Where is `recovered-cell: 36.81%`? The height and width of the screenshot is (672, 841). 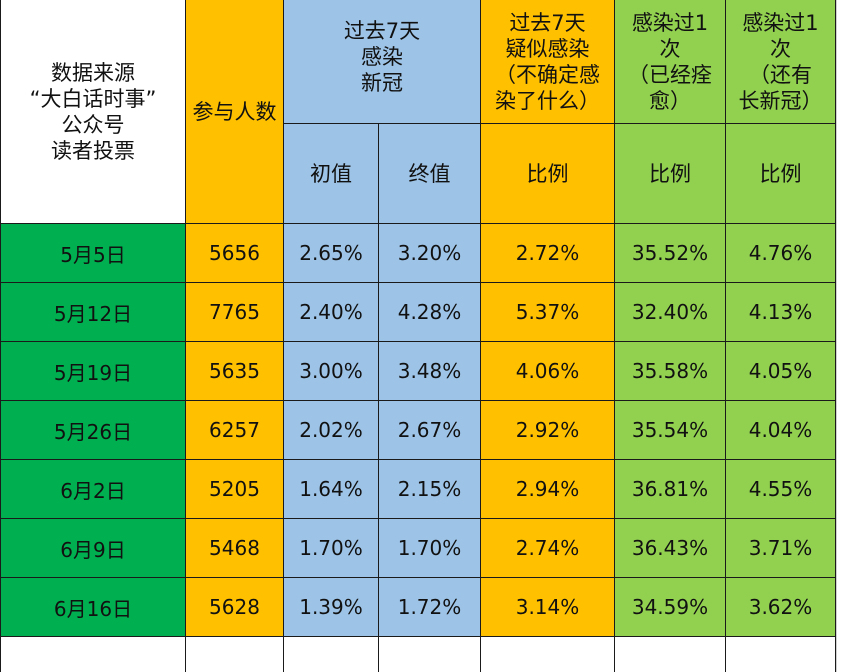 recovered-cell: 36.81% is located at coordinates (670, 489).